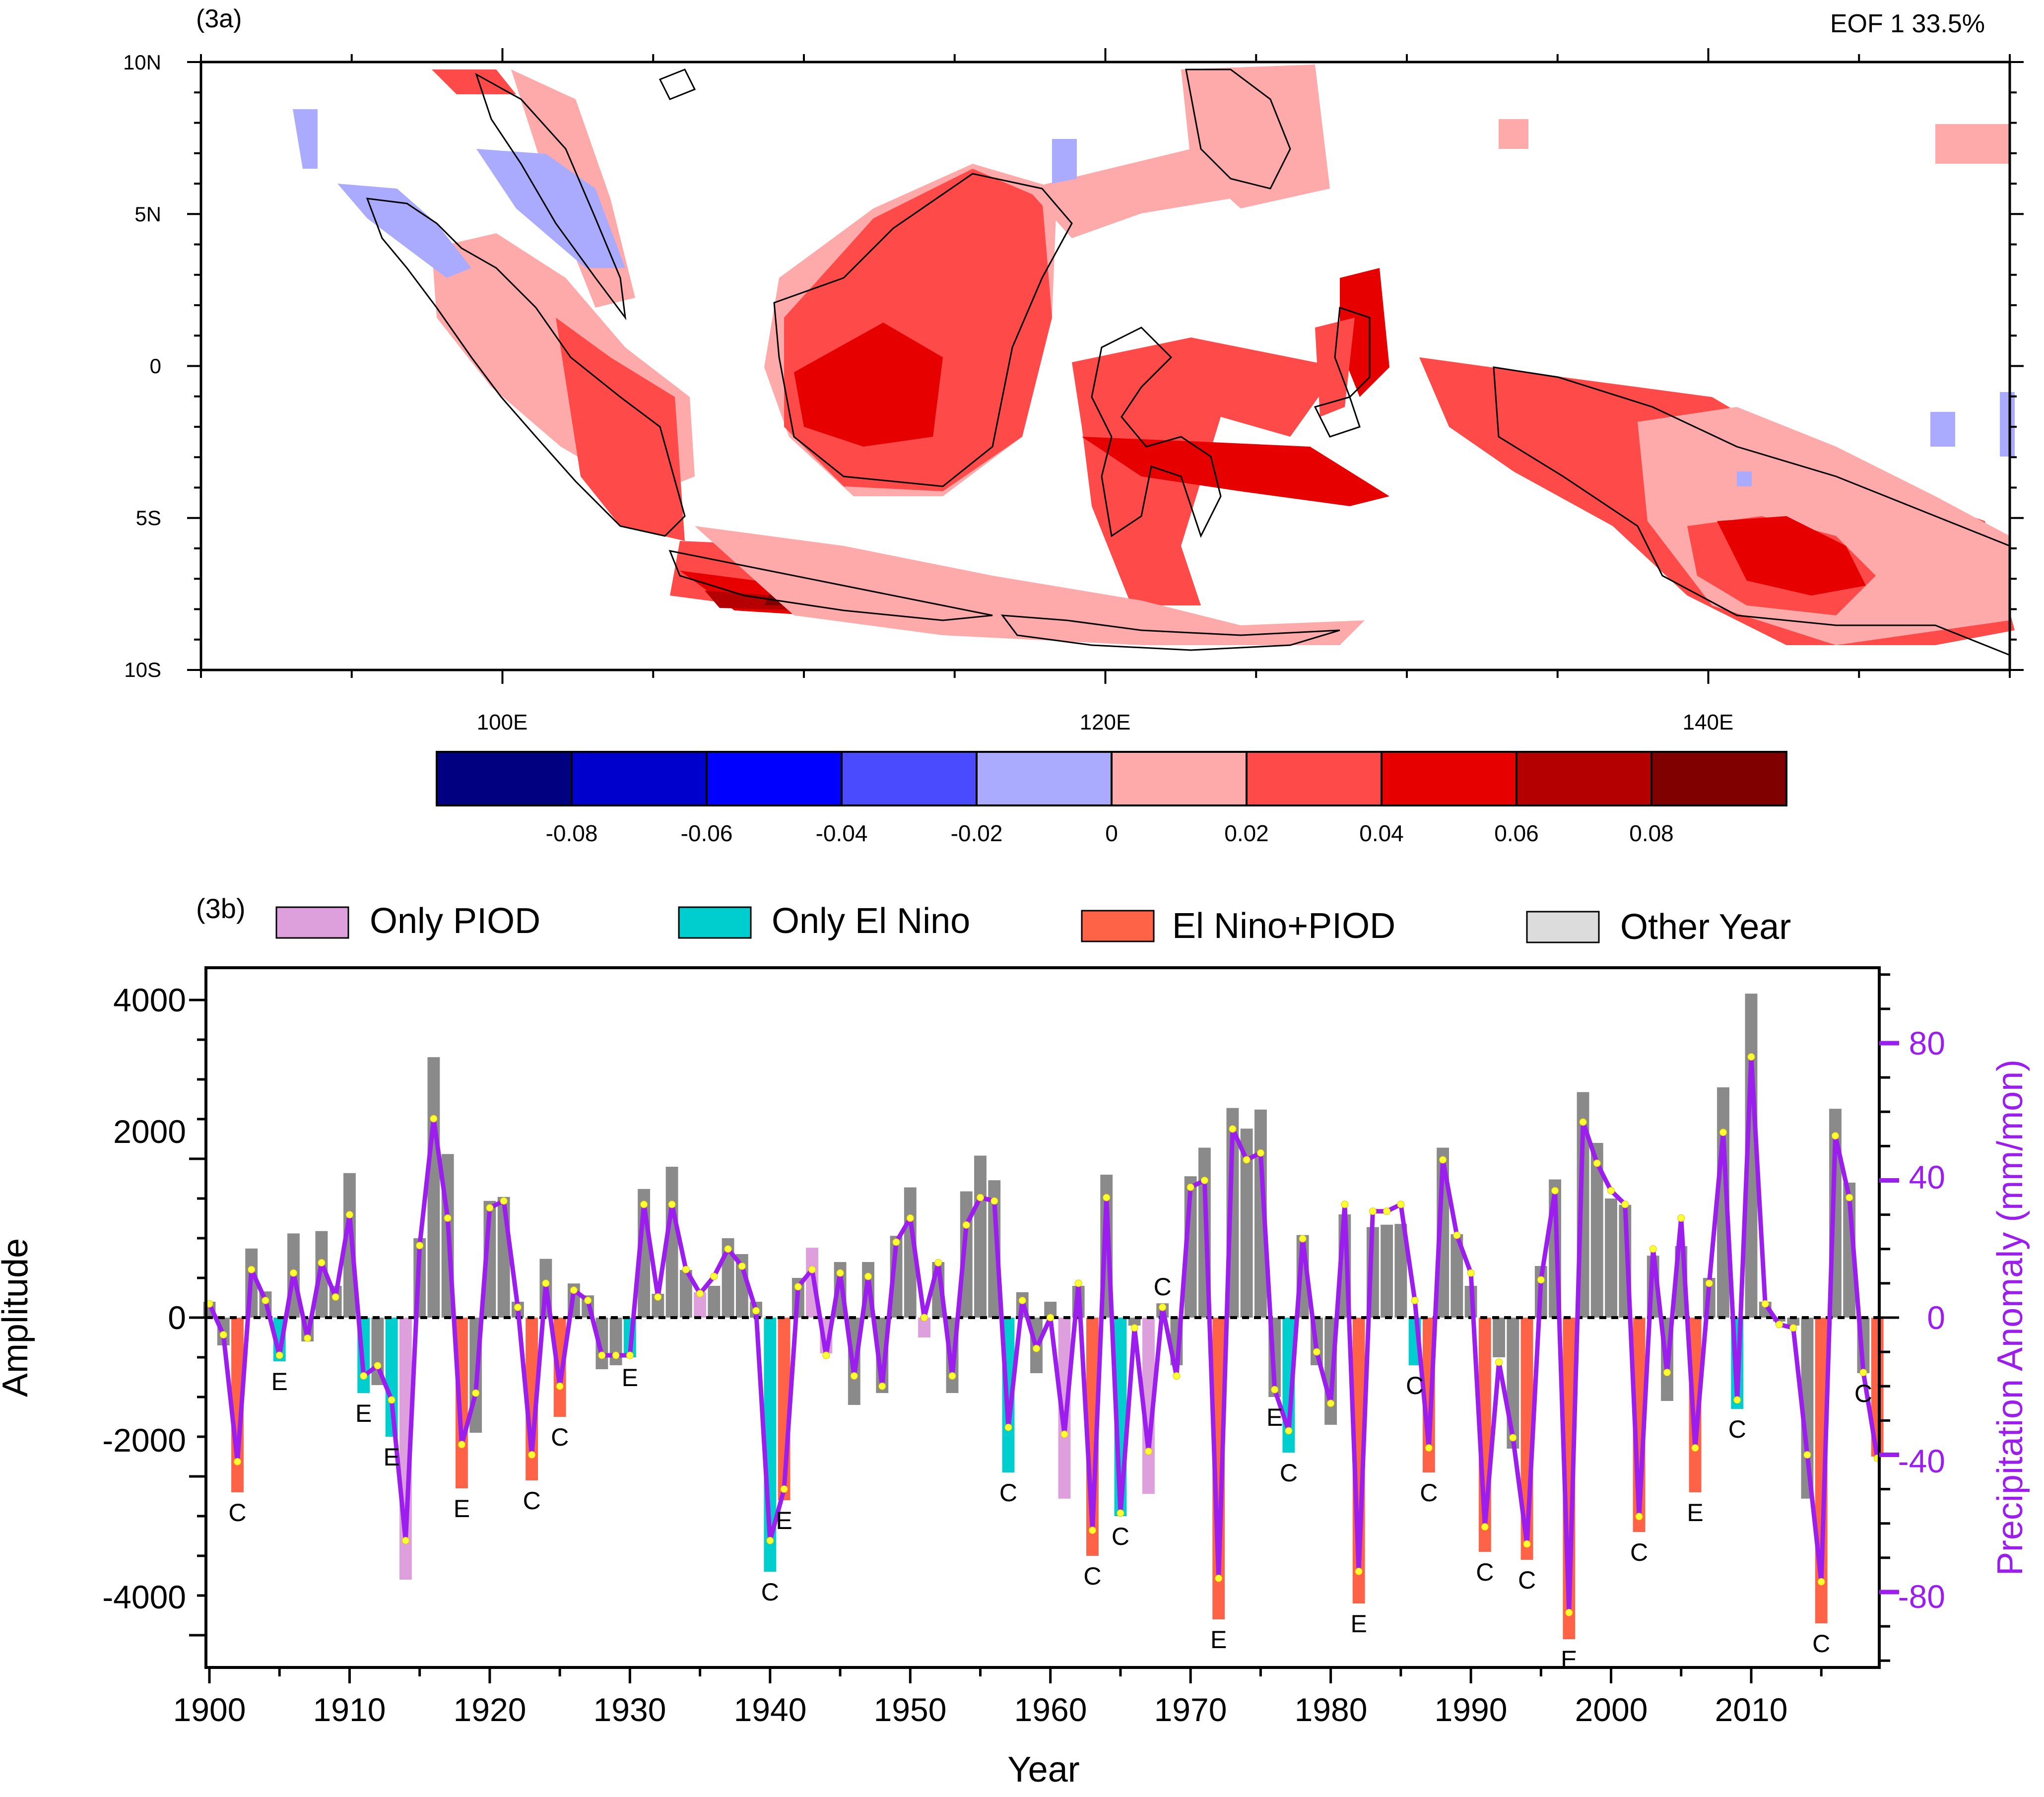 The height and width of the screenshot is (1797, 2044). Describe the element at coordinates (219, 18) in the screenshot. I see `panel-a-label: (3a)` at that location.